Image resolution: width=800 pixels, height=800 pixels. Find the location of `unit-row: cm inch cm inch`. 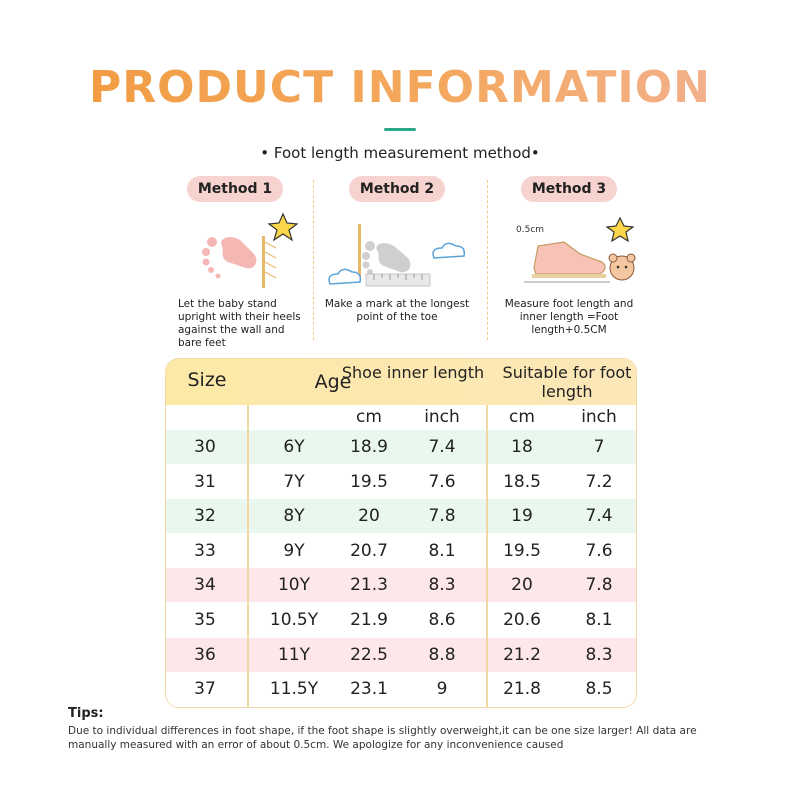

unit-row: cm inch cm inch is located at coordinates (401, 417).